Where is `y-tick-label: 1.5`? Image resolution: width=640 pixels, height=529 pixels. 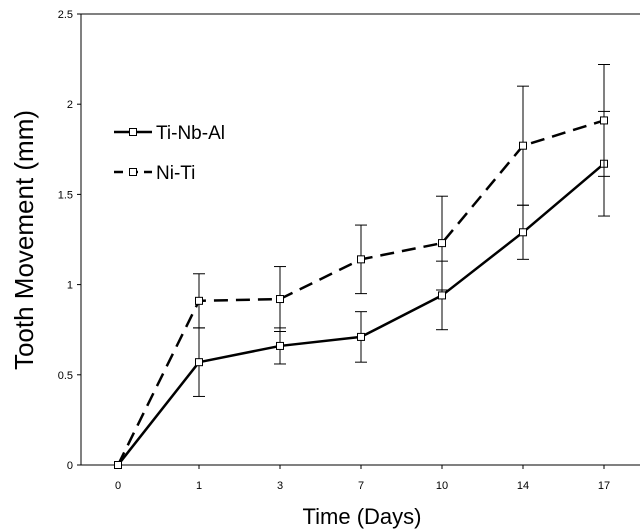
y-tick-label: 1.5 is located at coordinates (65, 195).